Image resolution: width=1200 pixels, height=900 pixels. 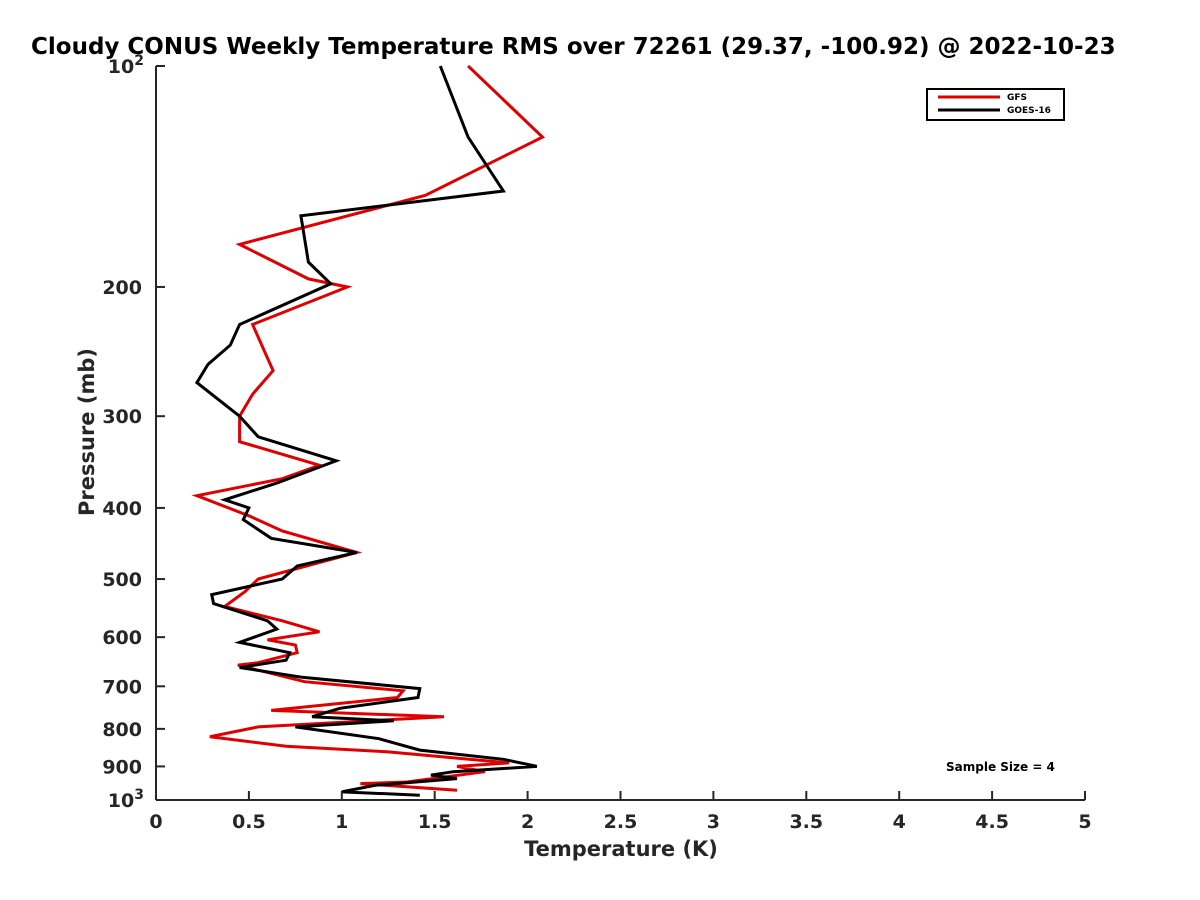 What do you see at coordinates (992, 822) in the screenshot?
I see `x-tick-label: 4.5` at bounding box center [992, 822].